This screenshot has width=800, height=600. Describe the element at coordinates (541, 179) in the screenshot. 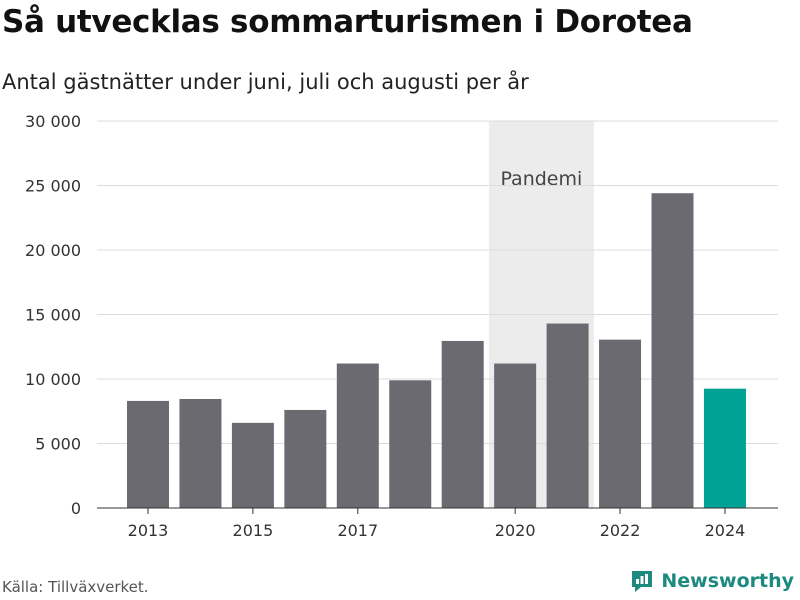

I see `pandemic-label: Pandemi` at that location.